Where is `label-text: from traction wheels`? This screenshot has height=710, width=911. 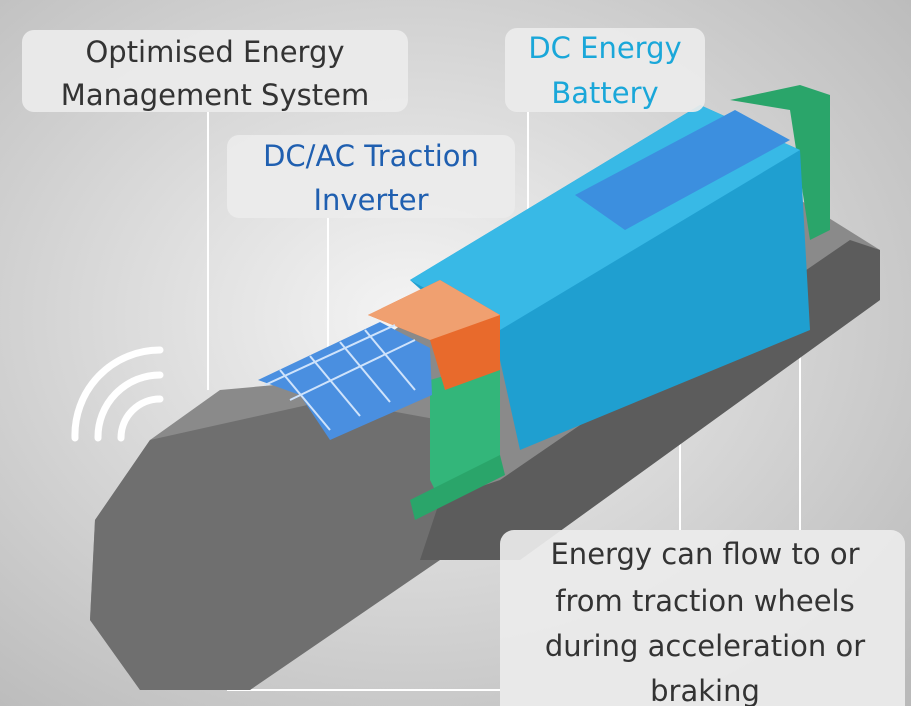 label-text: from traction wheels is located at coordinates (704, 601).